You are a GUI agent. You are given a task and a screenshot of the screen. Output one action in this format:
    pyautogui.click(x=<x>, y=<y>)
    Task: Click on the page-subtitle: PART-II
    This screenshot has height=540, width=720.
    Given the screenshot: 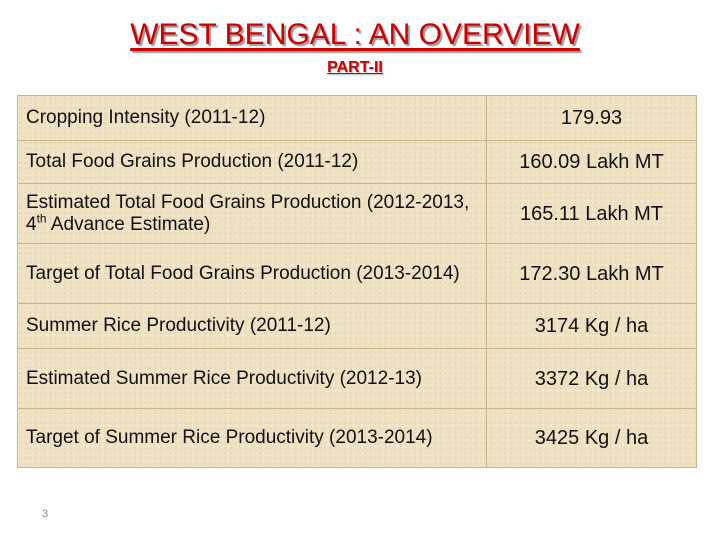 What is the action you would take?
    pyautogui.click(x=355, y=67)
    